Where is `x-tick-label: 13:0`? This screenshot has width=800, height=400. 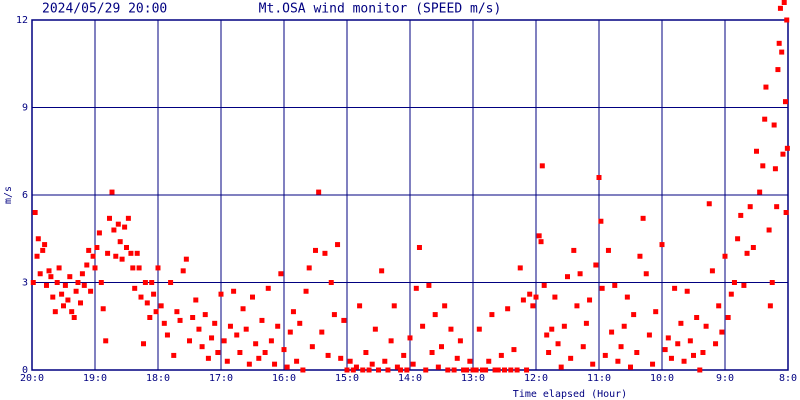
x-tick-label: 13:0 is located at coordinates (473, 378).